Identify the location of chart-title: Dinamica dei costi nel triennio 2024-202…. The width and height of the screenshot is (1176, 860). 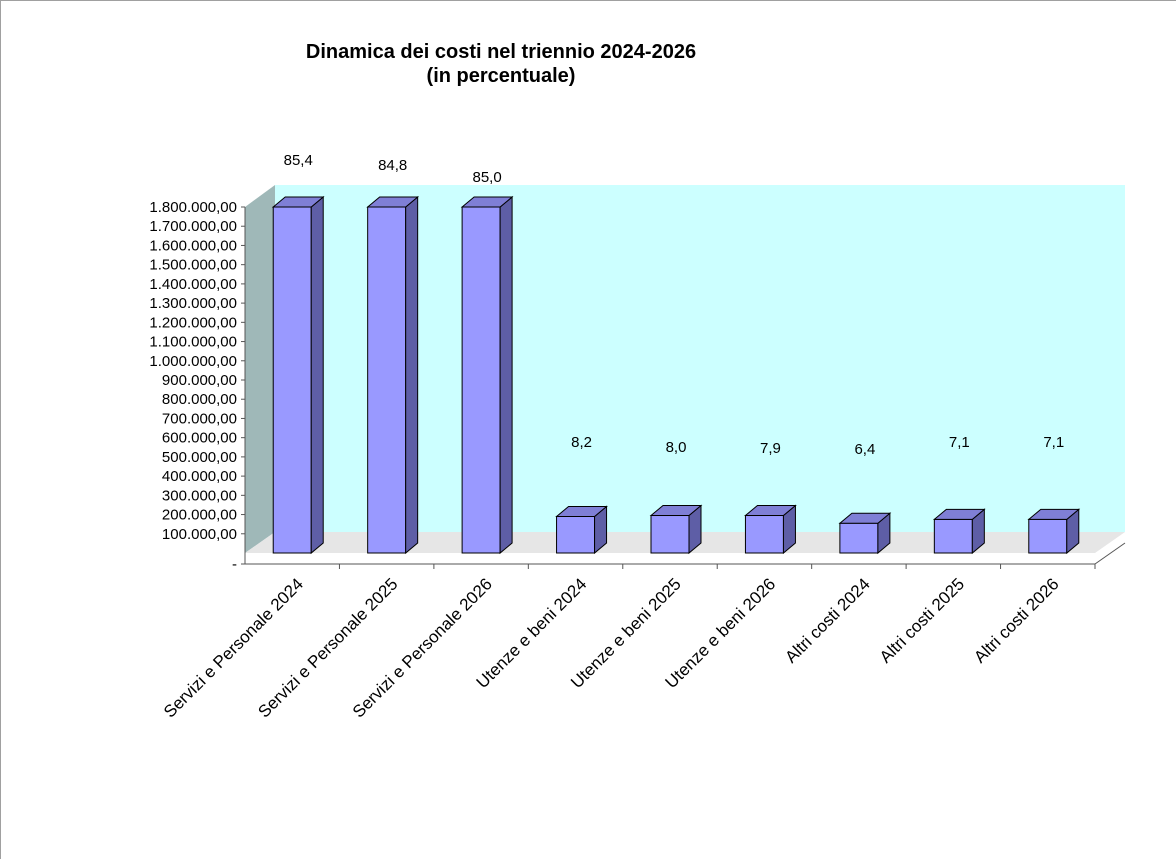
(501, 52).